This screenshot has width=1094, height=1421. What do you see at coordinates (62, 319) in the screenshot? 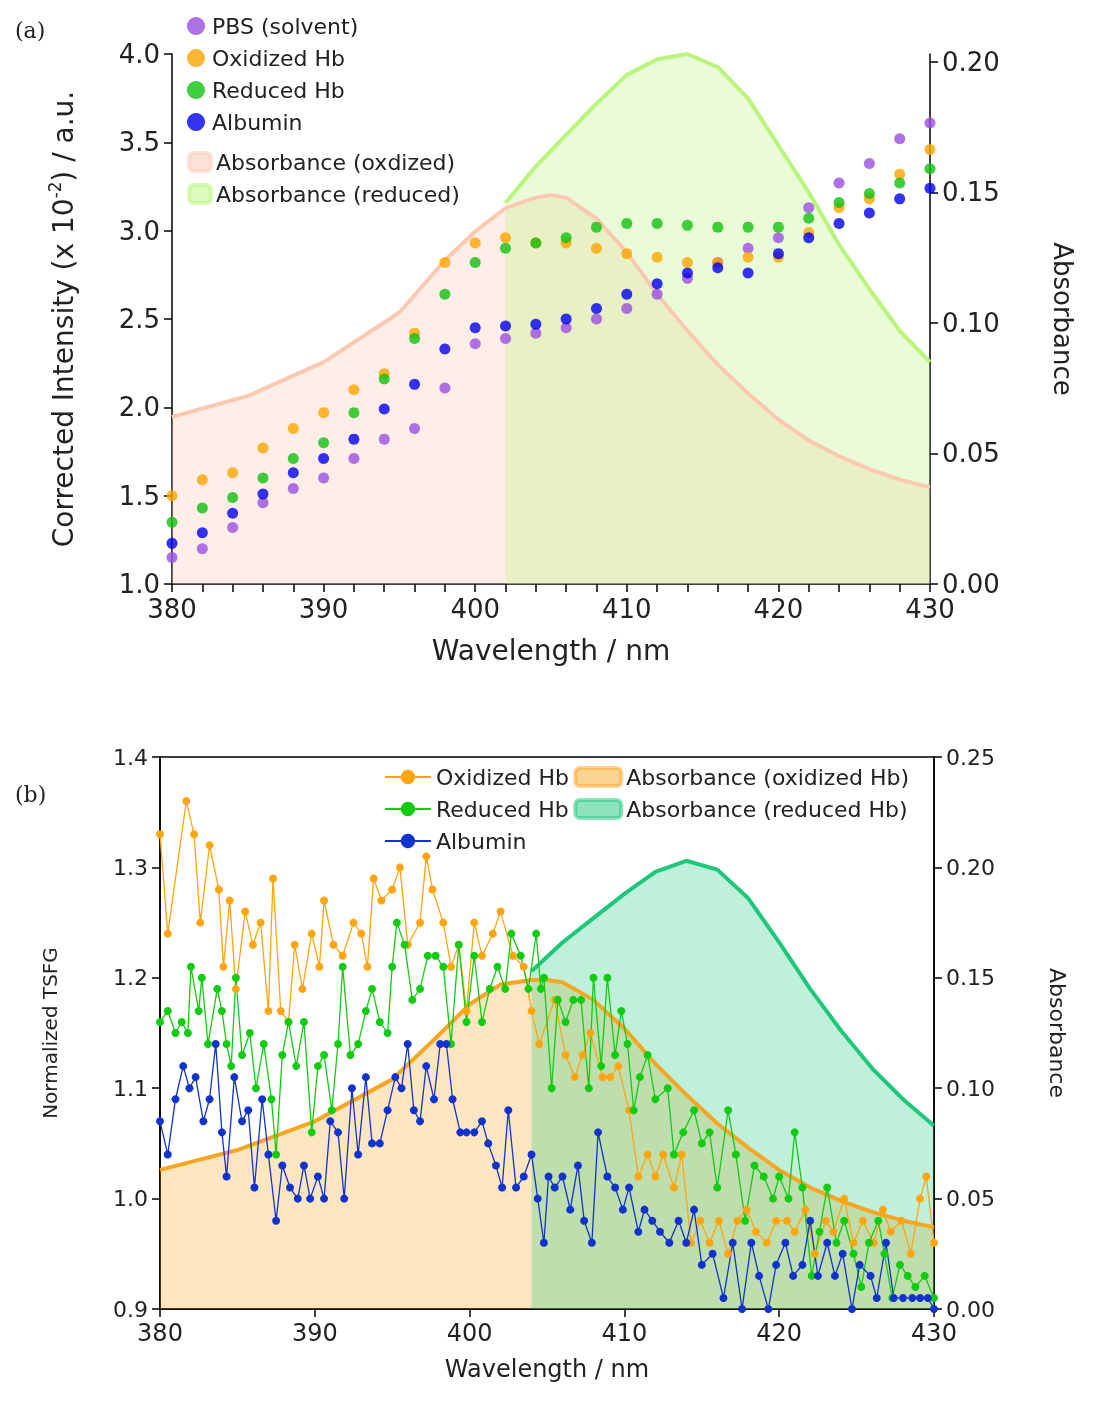
I see `y-axis-title: Corrected Intensity (x 10-2) / a.u.` at bounding box center [62, 319].